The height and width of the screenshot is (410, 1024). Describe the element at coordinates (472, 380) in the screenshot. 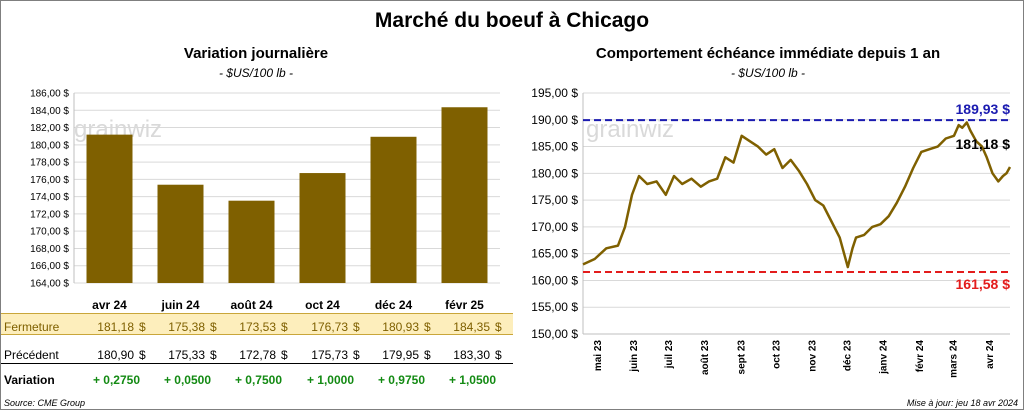

I see `table-cell: + 1,0500` at that location.